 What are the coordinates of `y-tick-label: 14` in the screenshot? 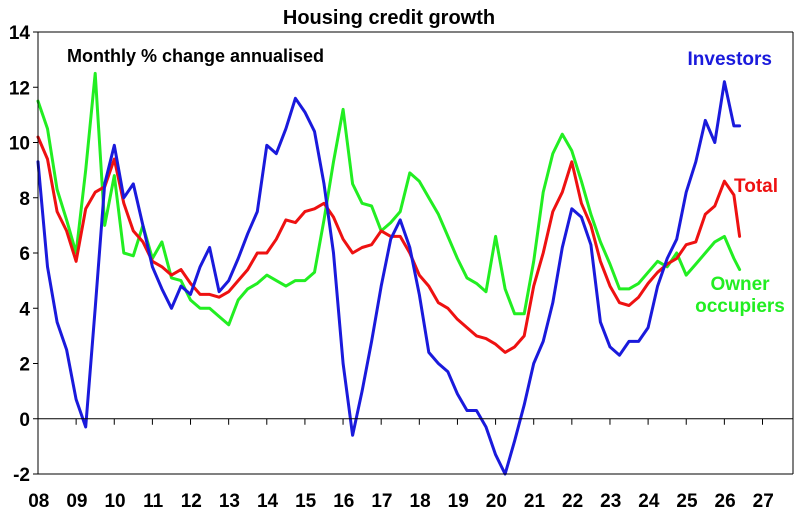 It's located at (20, 33).